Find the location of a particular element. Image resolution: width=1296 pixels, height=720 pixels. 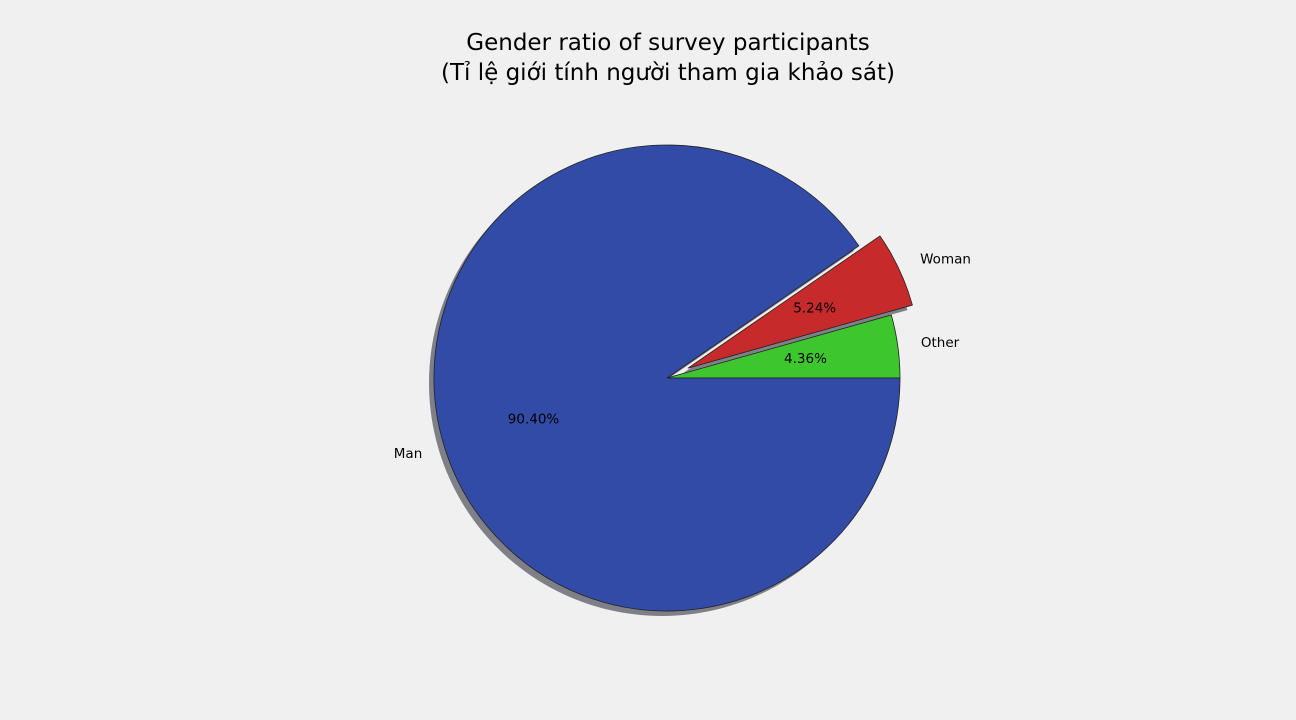

slice-percent-man: 90.40% is located at coordinates (534, 420).